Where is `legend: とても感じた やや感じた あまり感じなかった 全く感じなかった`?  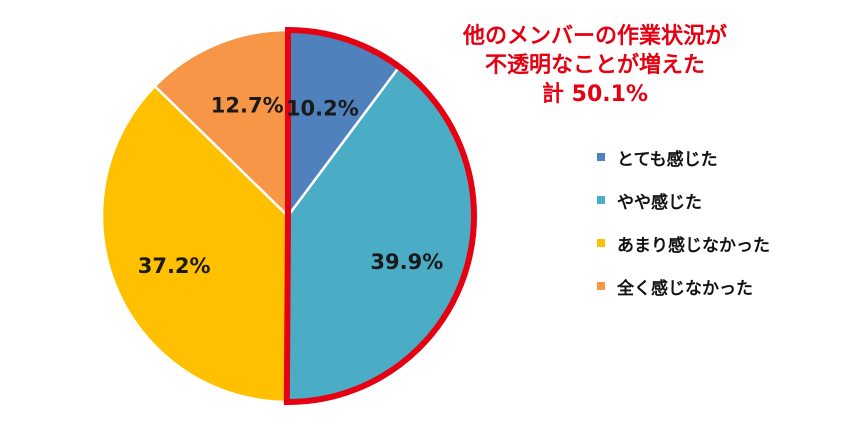
legend: とても感じた やや感じた あまり感じなかった 全く感じなかった is located at coordinates (683, 232).